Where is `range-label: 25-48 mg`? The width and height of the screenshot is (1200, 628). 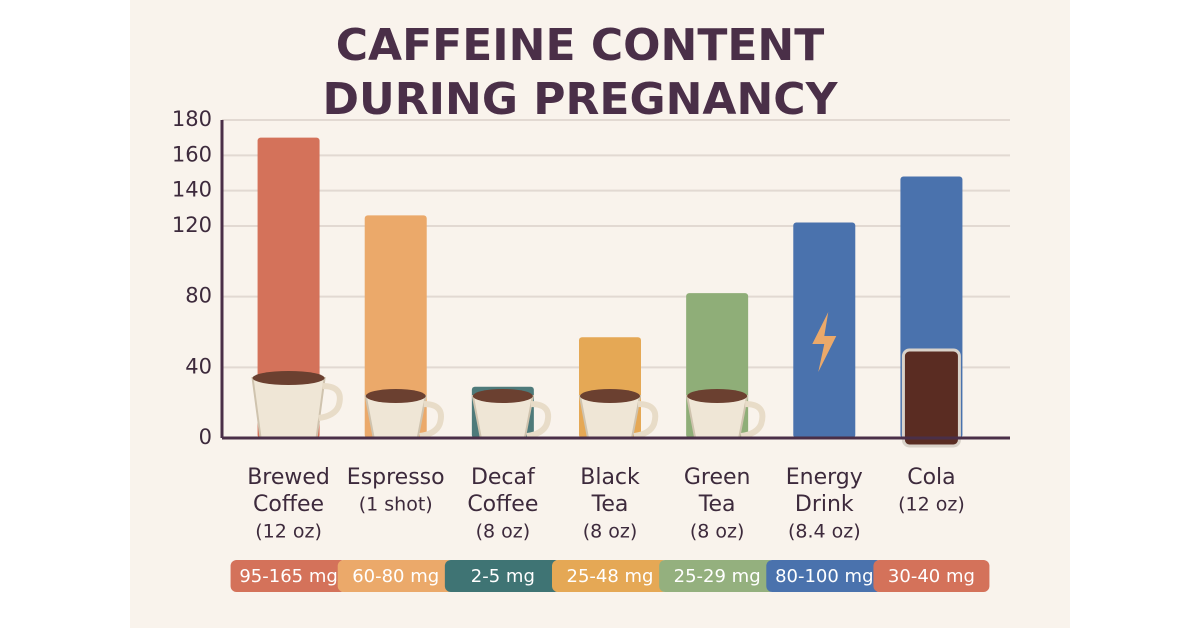
range-label: 25-48 mg is located at coordinates (610, 576).